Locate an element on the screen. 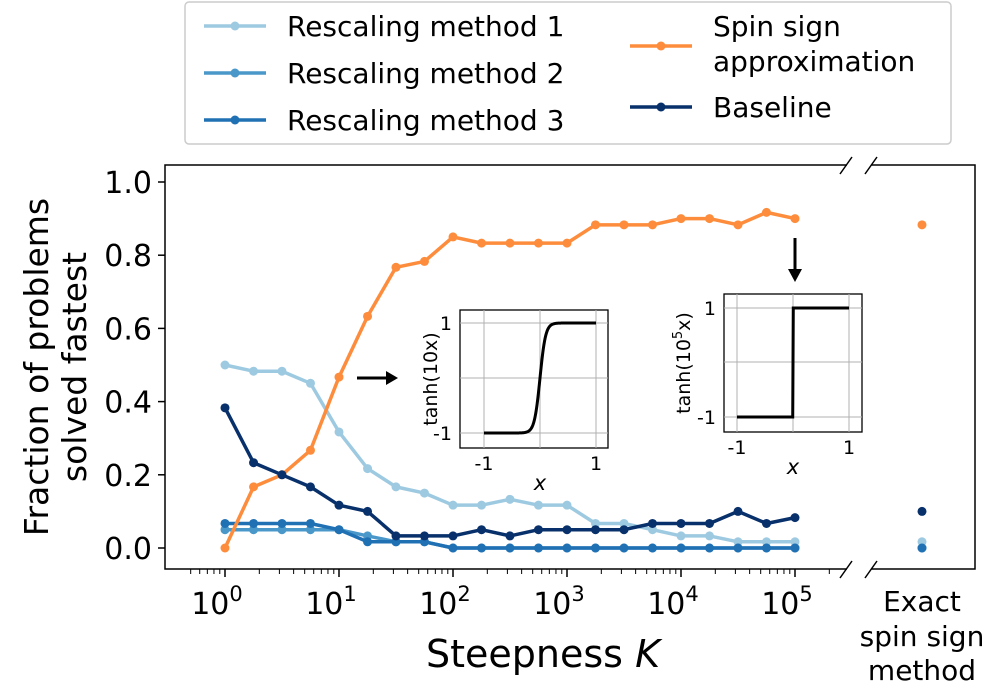 The image size is (995, 688). exact-method-points is located at coordinates (922, 386).